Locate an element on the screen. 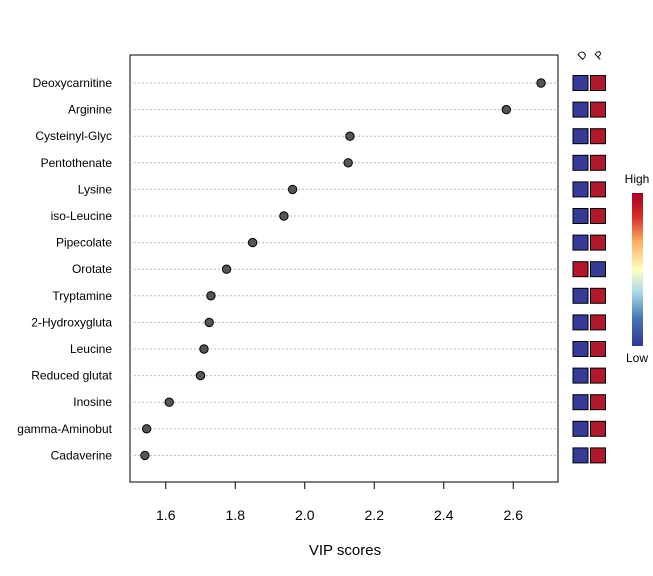 Image resolution: width=653 pixels, height=576 pixels. metabolite-label: Pipecolate is located at coordinates (84, 243).